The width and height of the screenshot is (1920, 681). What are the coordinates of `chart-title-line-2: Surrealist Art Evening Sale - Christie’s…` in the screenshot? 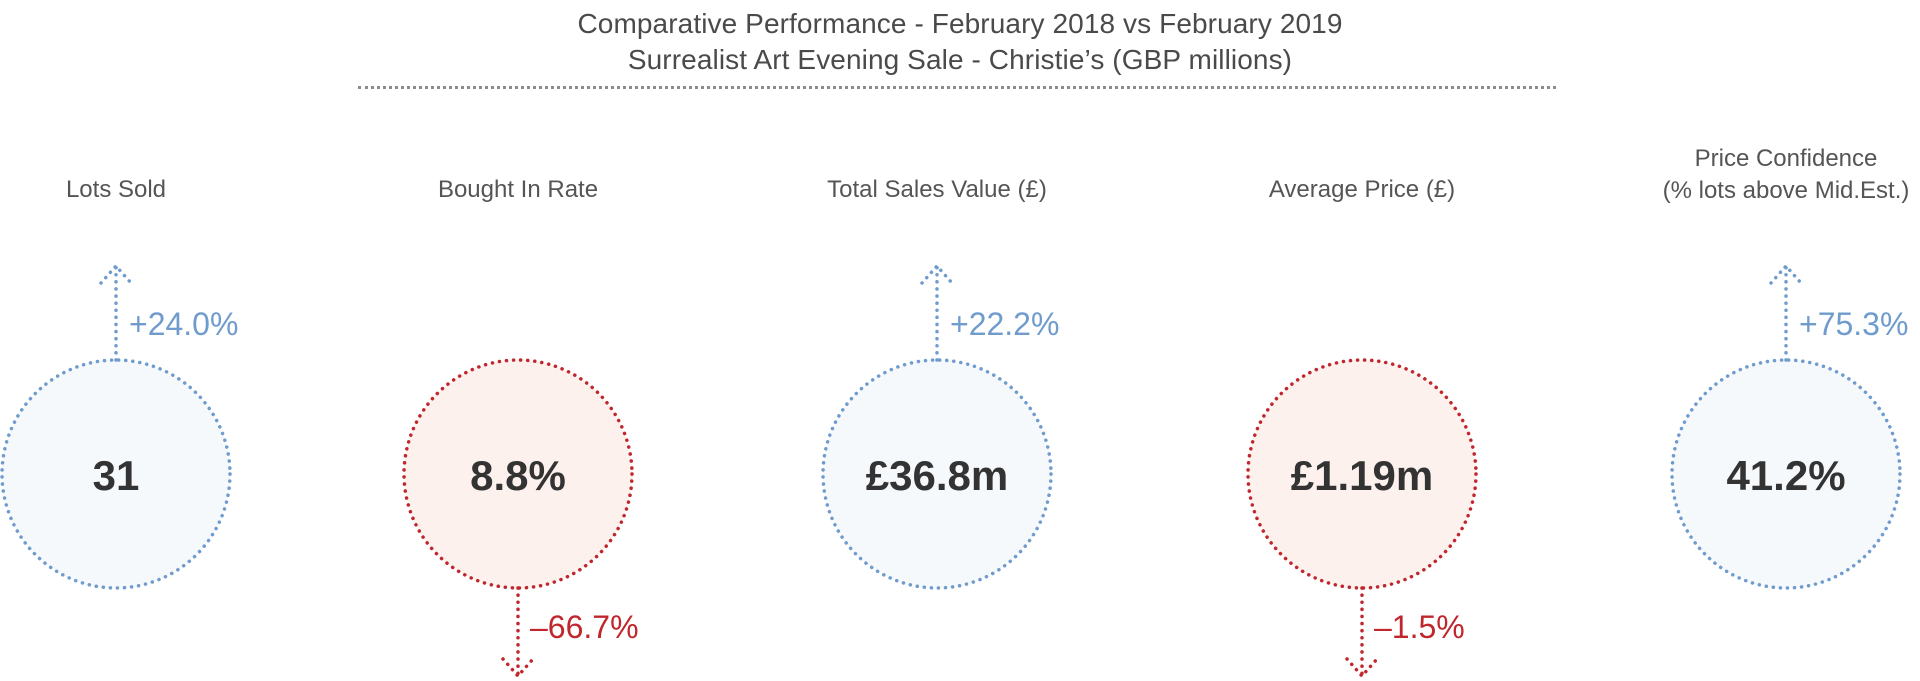 It's located at (960, 59).